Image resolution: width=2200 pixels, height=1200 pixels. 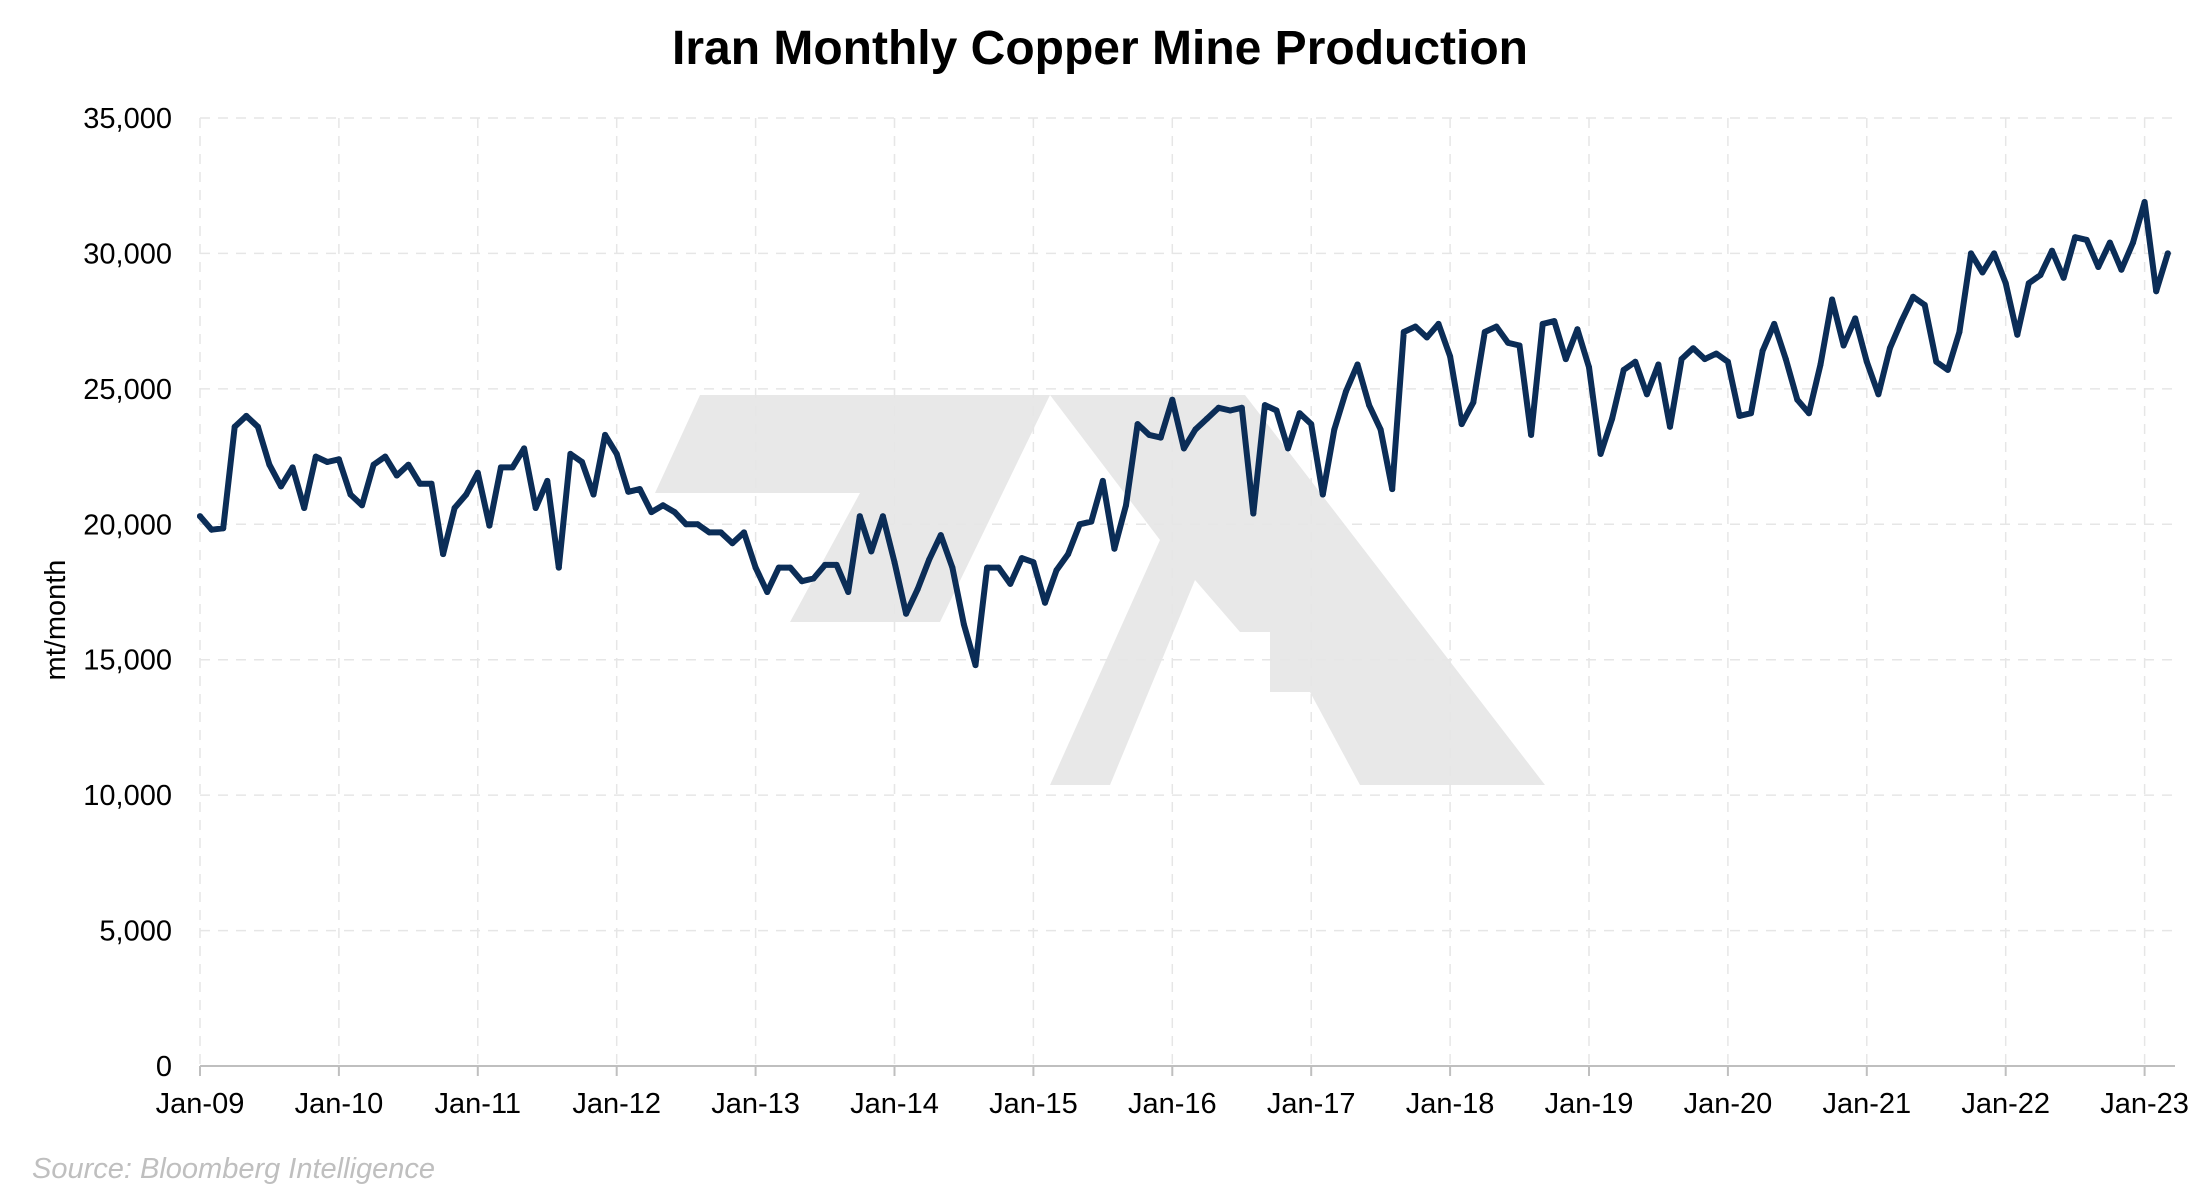 What do you see at coordinates (1728, 1104) in the screenshot?
I see `x-tick-label: Jan-20` at bounding box center [1728, 1104].